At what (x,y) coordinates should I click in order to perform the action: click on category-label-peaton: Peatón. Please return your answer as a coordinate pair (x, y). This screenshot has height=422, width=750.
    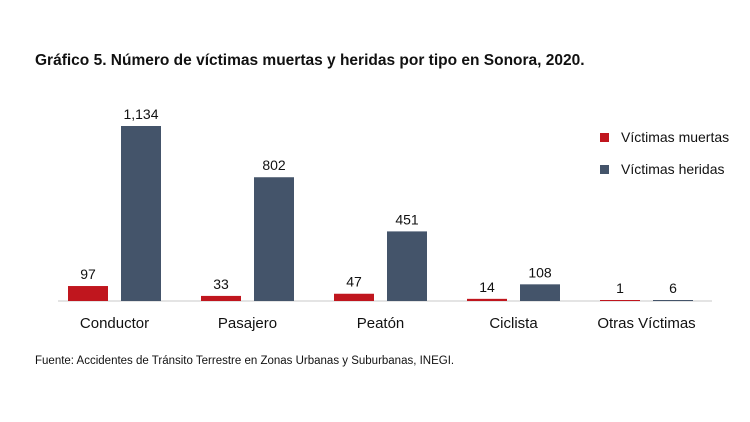
    Looking at the image, I should click on (381, 323).